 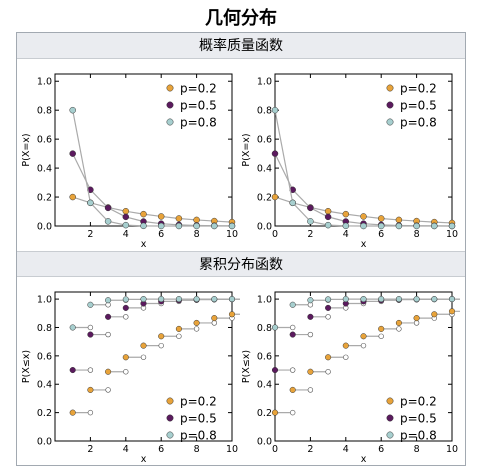 What do you see at coordinates (241, 264) in the screenshot?
I see `cdf-section-heading: 累积分布函数` at bounding box center [241, 264].